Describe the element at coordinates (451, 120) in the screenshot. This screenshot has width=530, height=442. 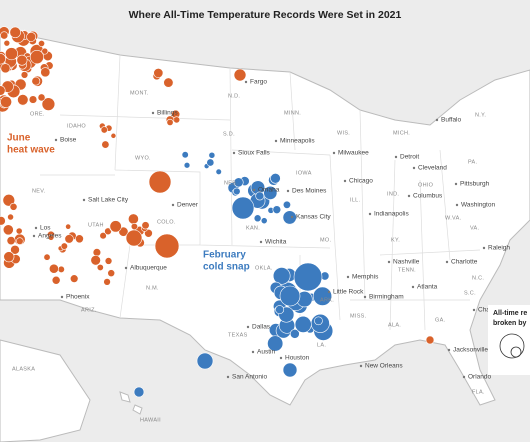
I see `city-label: Buffalo` at that location.